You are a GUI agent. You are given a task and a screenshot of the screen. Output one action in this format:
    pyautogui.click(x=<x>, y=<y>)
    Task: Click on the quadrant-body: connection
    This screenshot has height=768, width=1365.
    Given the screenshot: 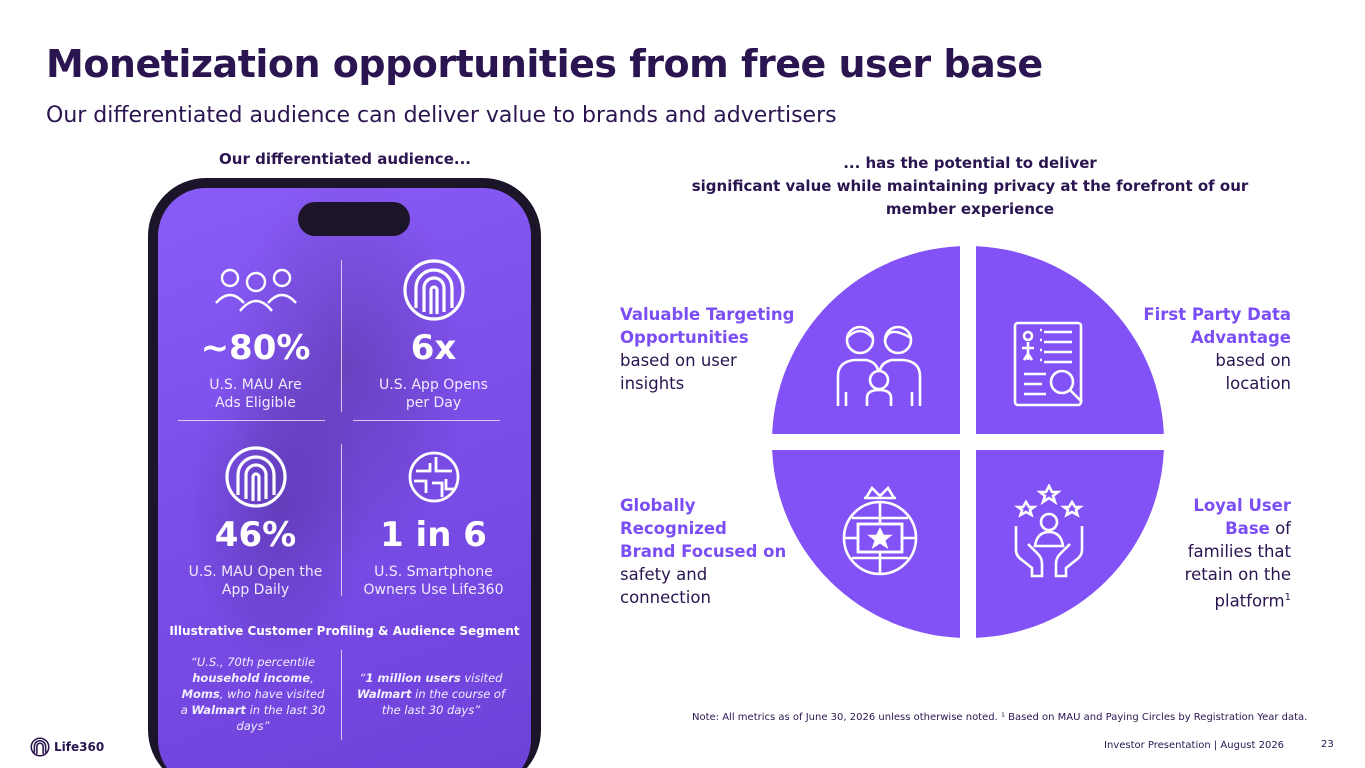 What is the action you would take?
    pyautogui.click(x=665, y=597)
    